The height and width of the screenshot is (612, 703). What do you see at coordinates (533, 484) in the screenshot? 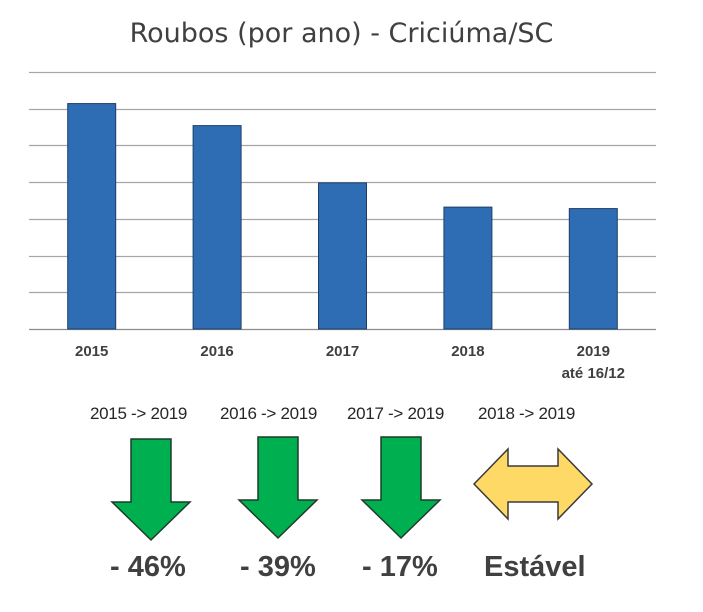
I see `double-arrow-icon` at bounding box center [533, 484].